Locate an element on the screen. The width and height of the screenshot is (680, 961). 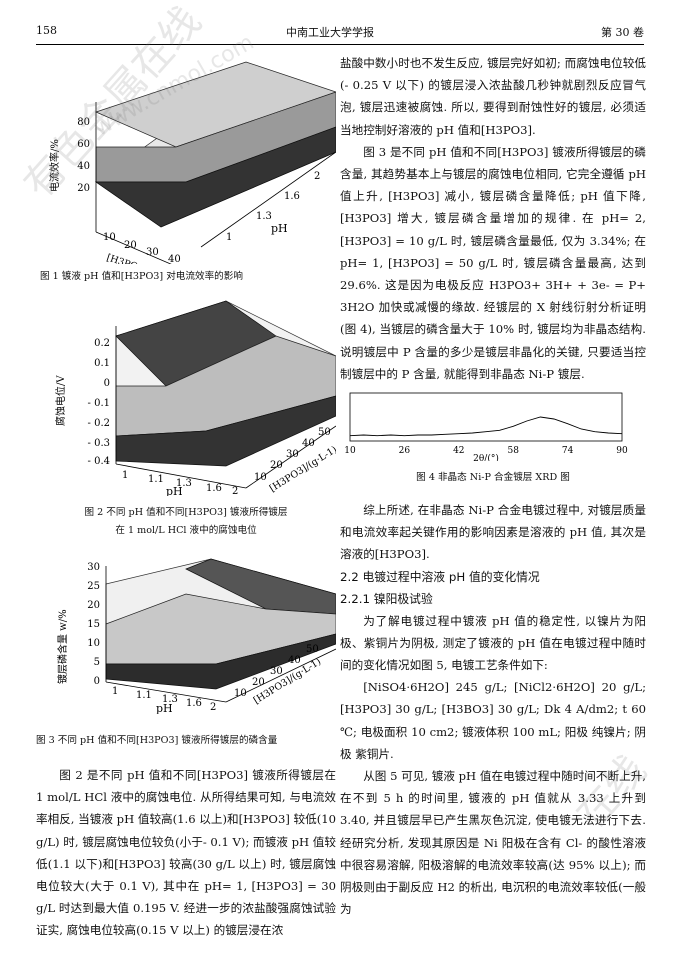
z-tick: 80 is located at coordinates (83, 122).